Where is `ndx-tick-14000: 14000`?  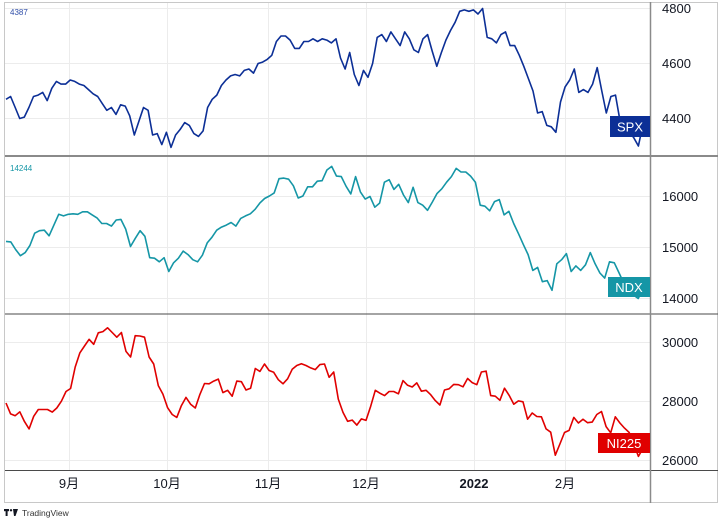 ndx-tick-14000: 14000 is located at coordinates (680, 298).